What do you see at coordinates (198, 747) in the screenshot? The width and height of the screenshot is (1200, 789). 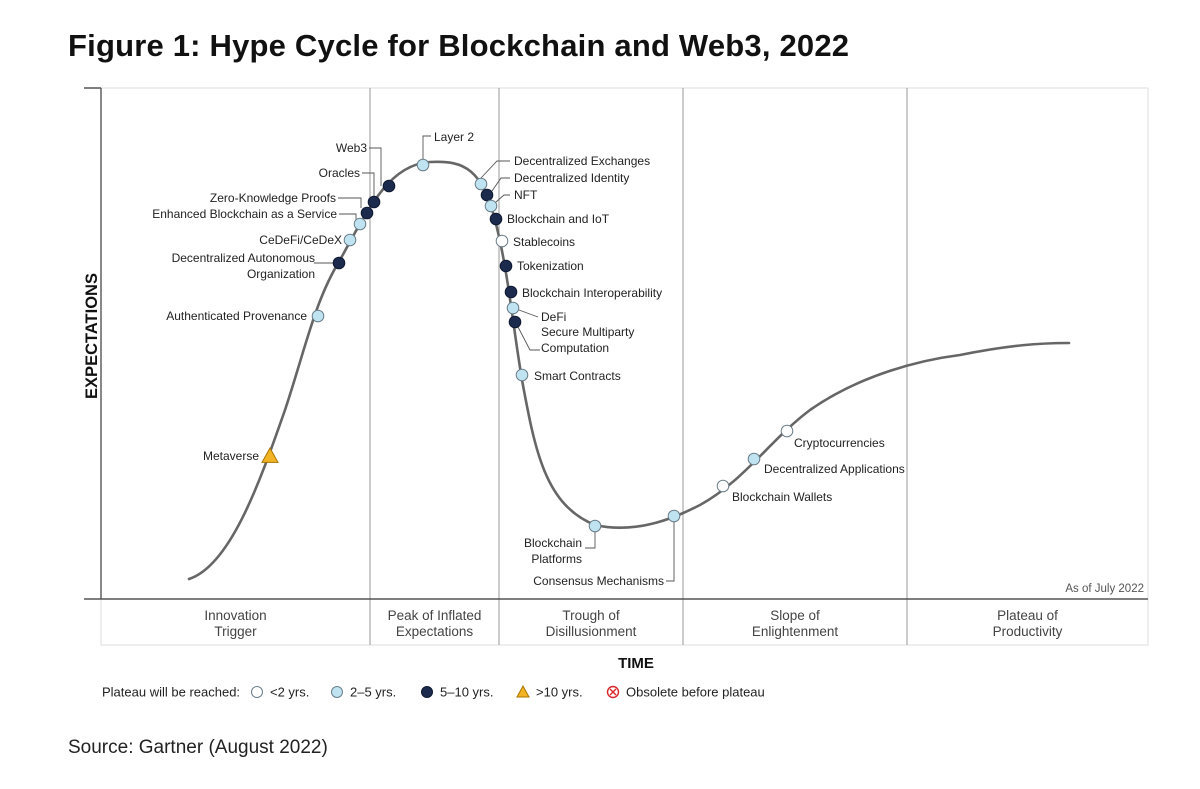 I see `figure-source: Source: Gartner (August 2022)` at bounding box center [198, 747].